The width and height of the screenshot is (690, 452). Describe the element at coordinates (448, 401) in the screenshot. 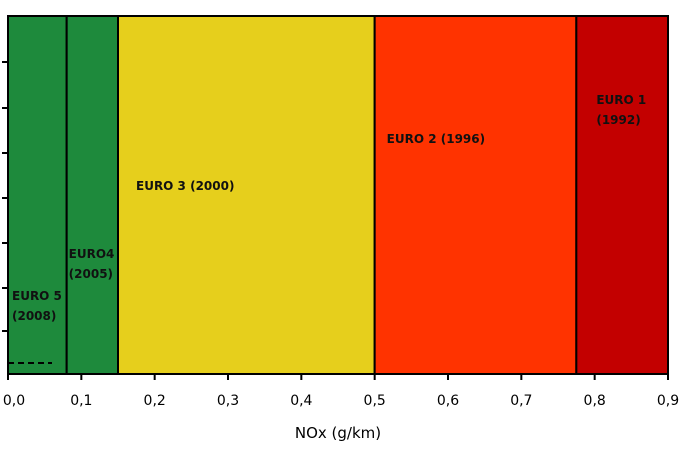

I see `x-tick-label: 0,6` at that location.